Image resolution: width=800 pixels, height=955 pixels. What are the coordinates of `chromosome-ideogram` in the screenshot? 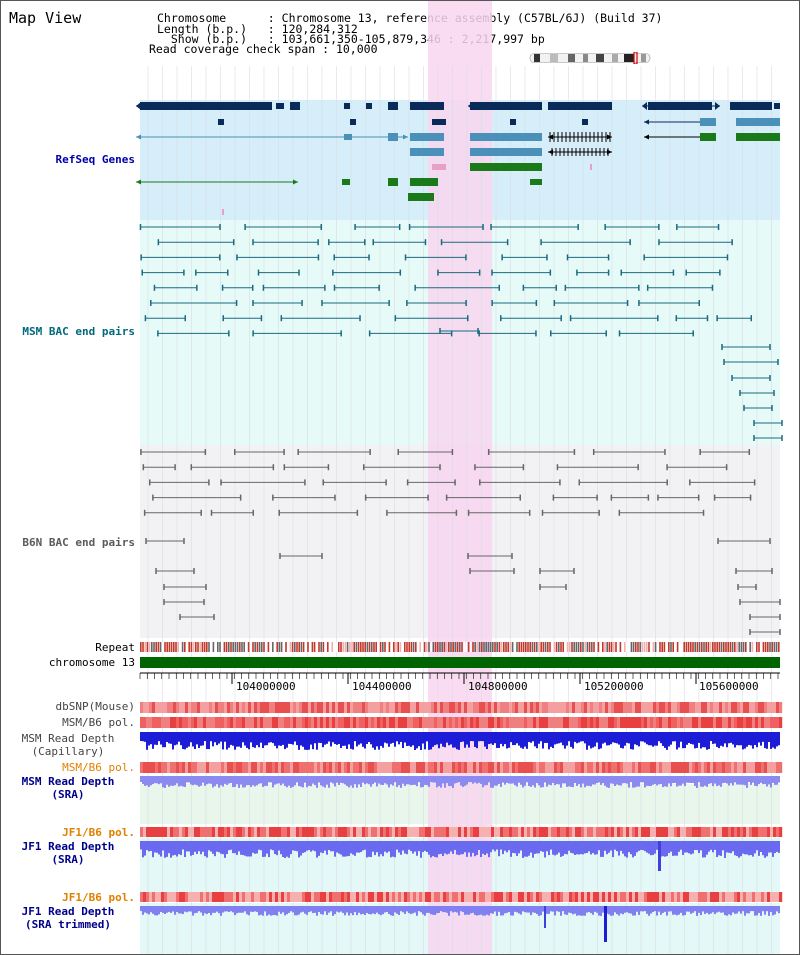 It's located at (590, 58).